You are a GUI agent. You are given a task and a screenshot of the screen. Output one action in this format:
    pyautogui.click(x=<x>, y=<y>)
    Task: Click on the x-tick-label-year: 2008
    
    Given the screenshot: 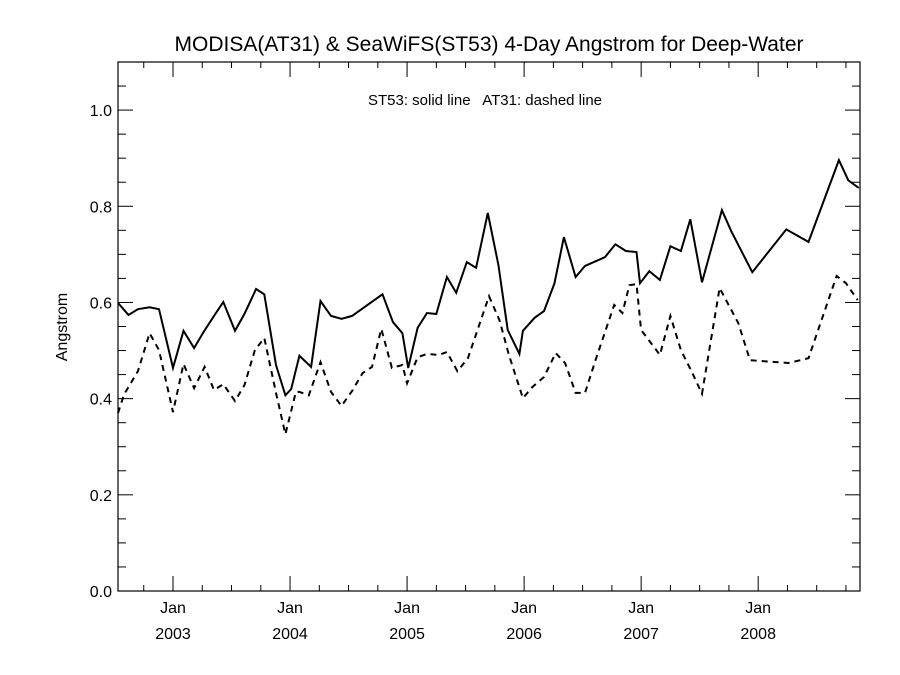 What is the action you would take?
    pyautogui.click(x=758, y=634)
    